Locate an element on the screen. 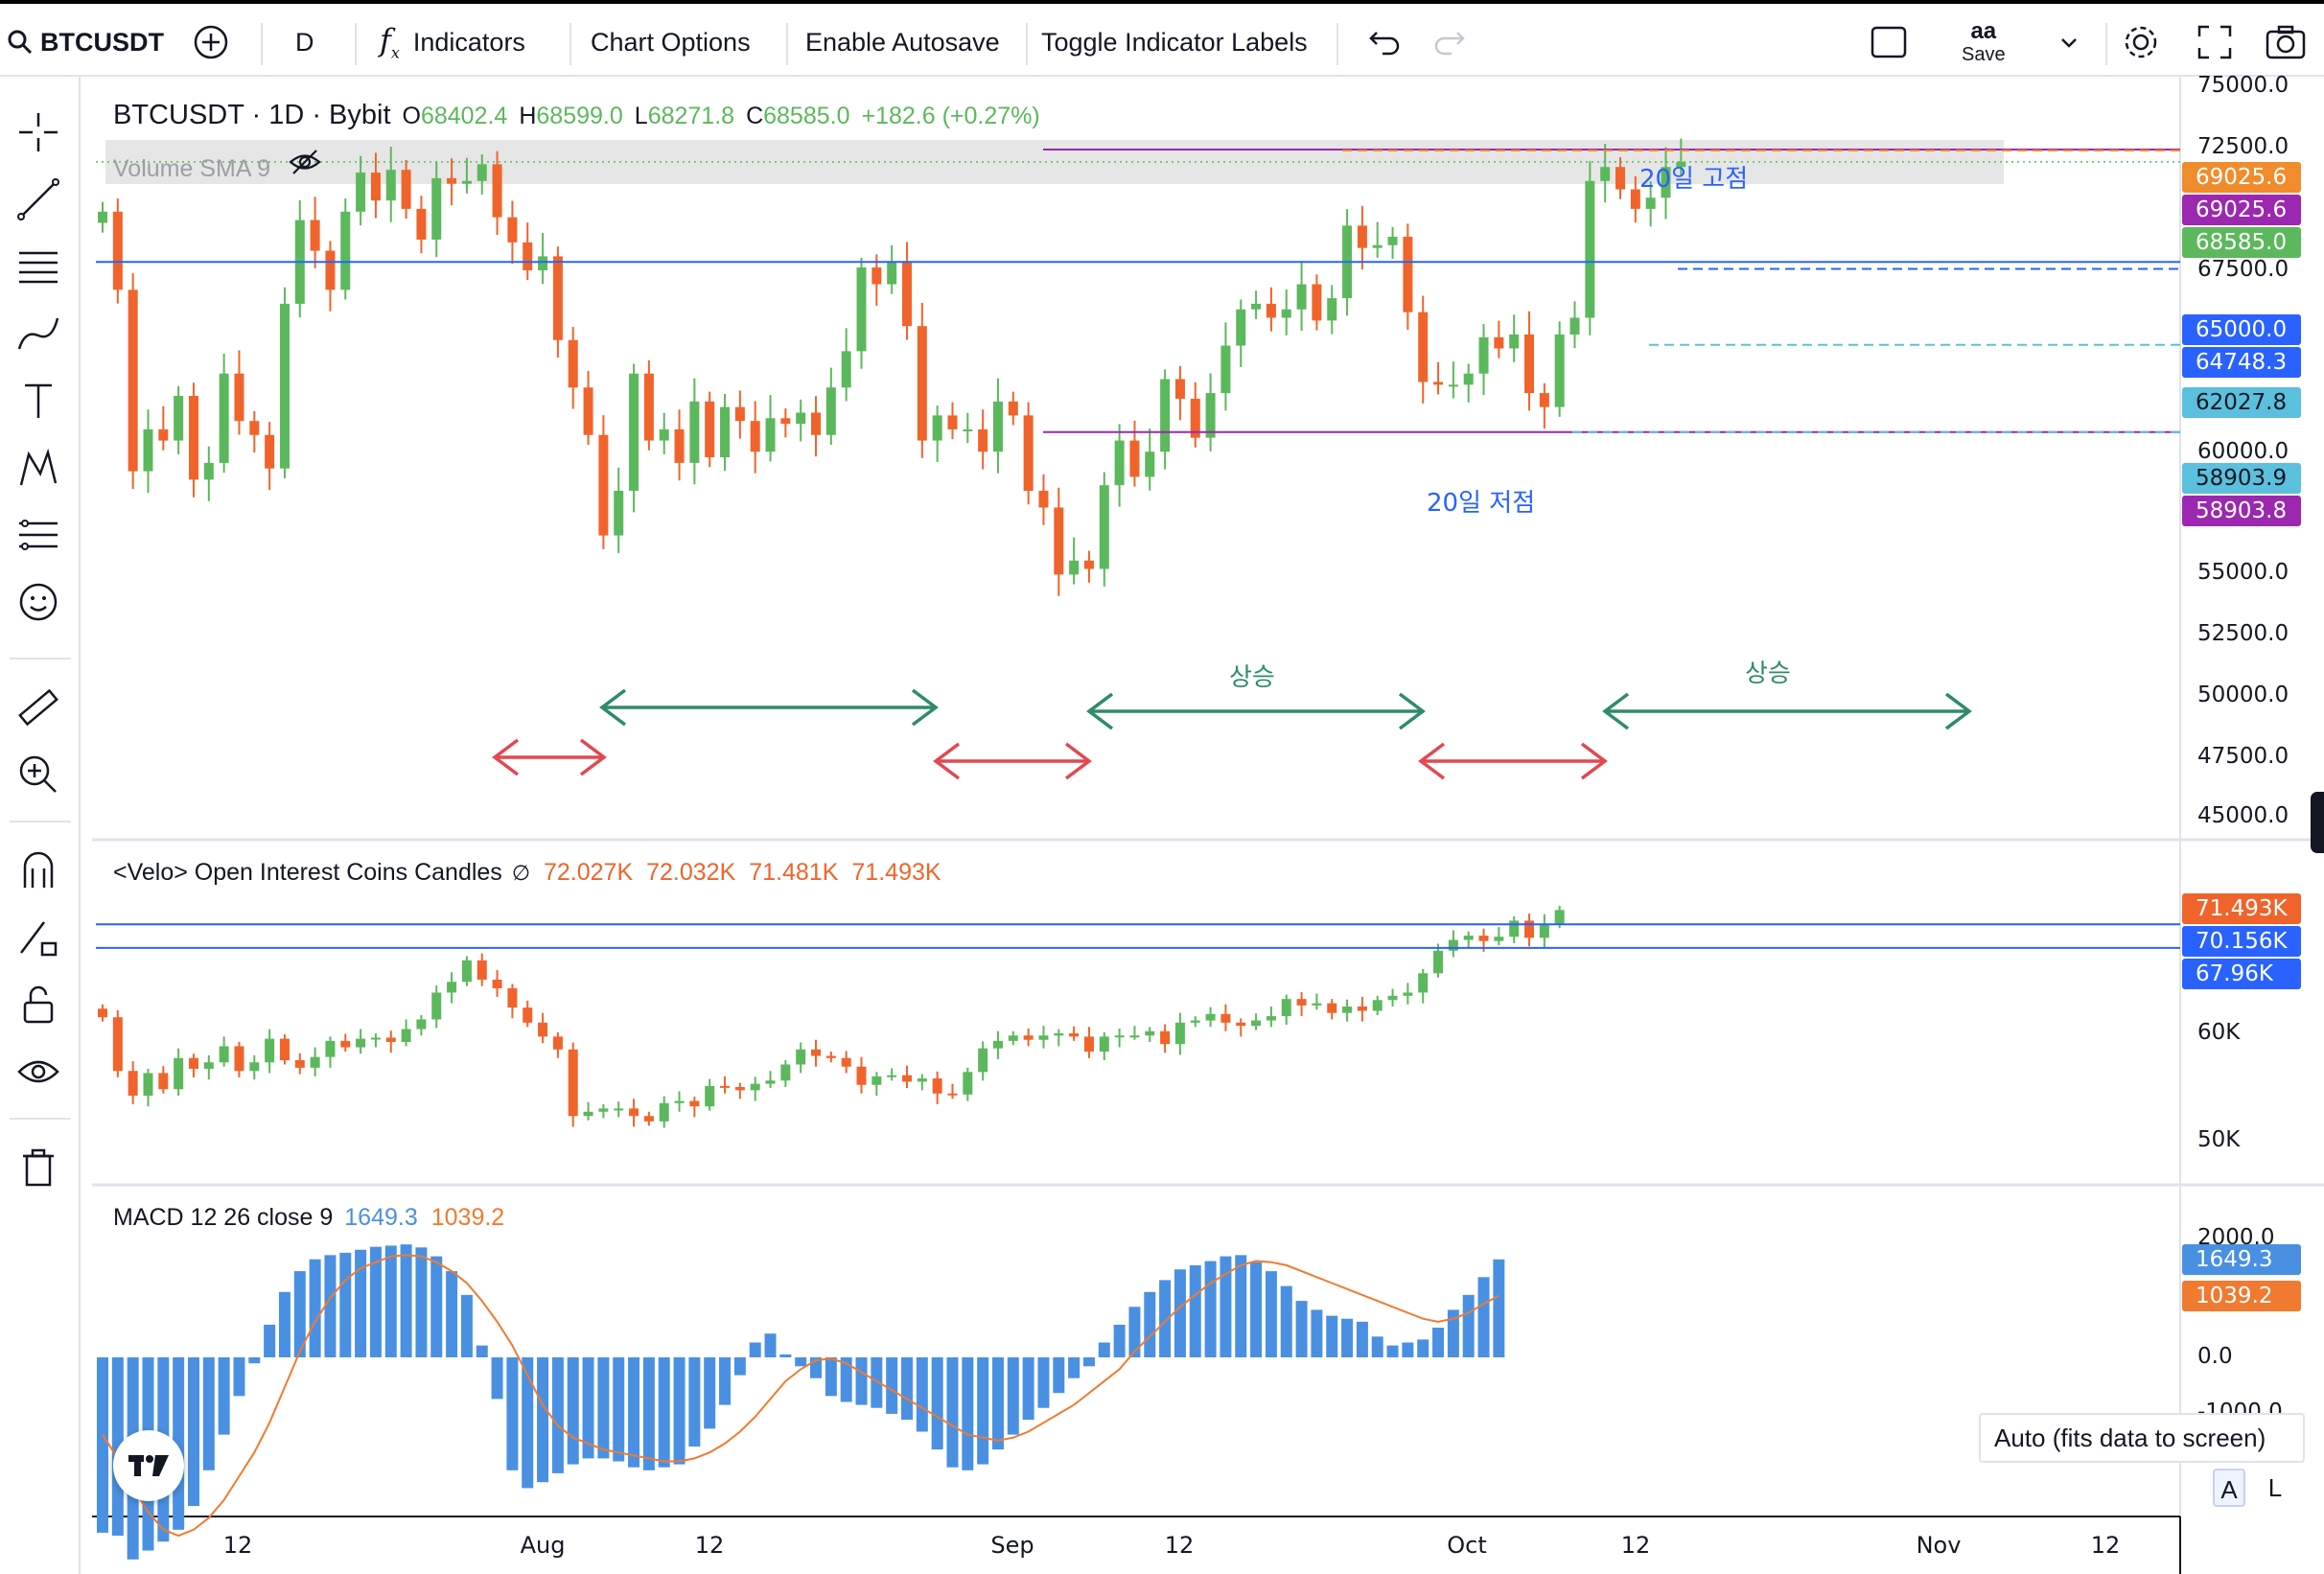 This screenshot has width=2324, height=1574. compare-button is located at coordinates (211, 42).